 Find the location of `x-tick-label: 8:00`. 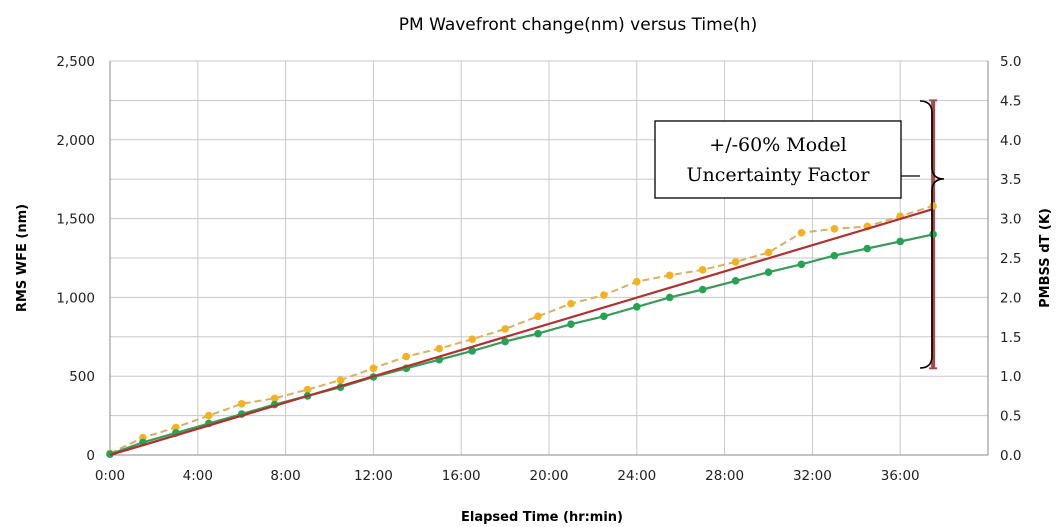

x-tick-label: 8:00 is located at coordinates (285, 476).